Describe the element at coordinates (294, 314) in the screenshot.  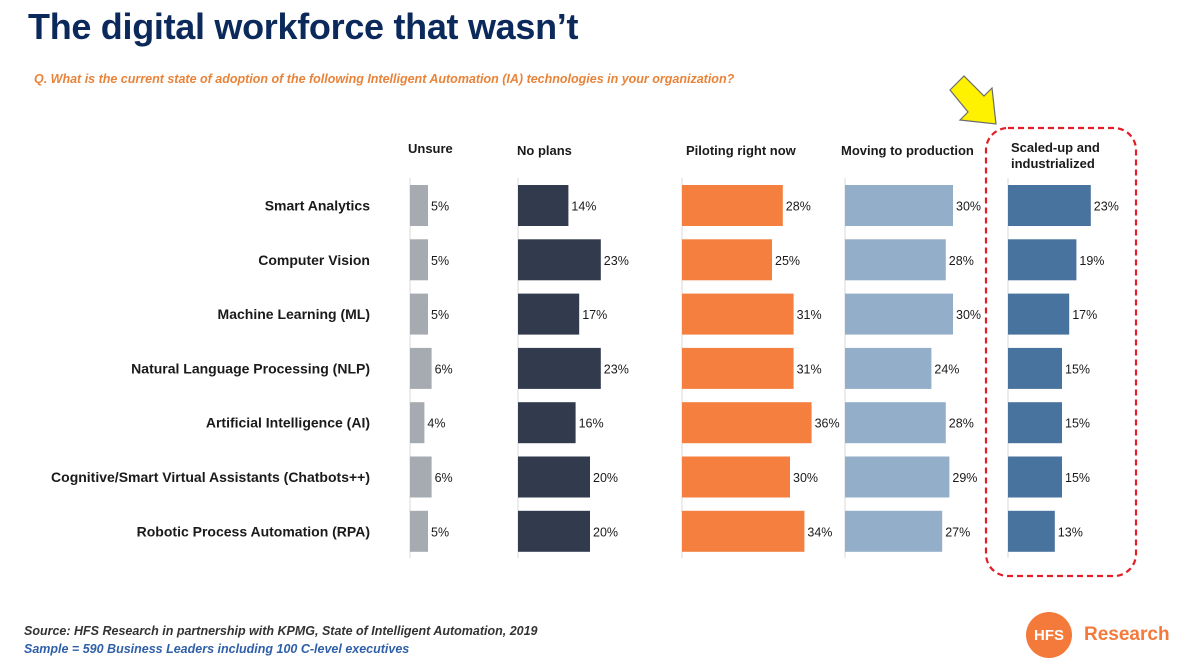
I see `category-label-machine-learning-ml: Machine Learning (ML)` at that location.